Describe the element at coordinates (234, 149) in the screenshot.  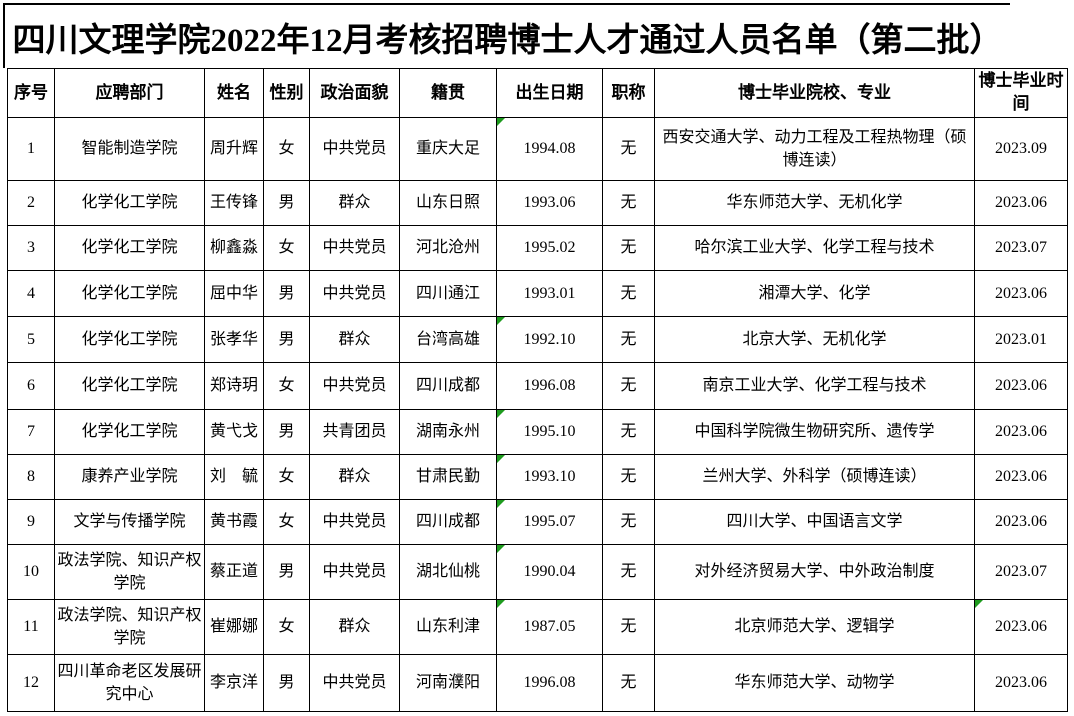
I see `cell-name: 周升辉` at that location.